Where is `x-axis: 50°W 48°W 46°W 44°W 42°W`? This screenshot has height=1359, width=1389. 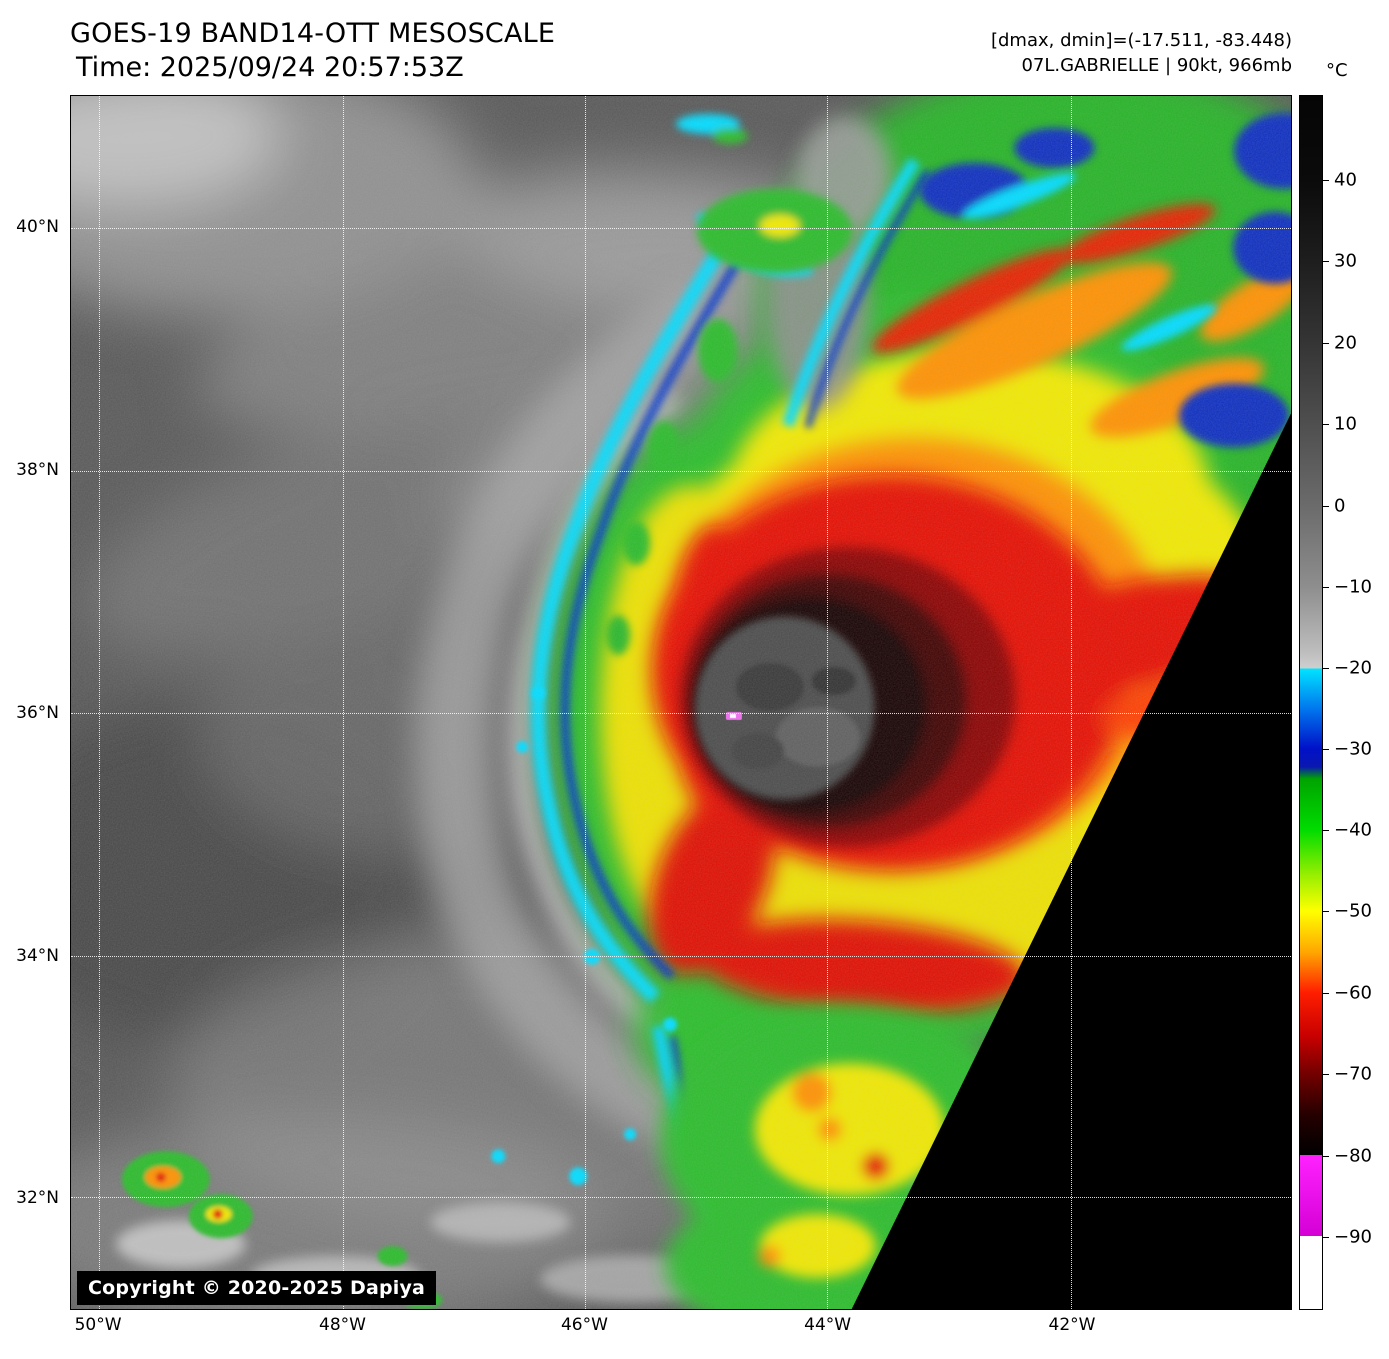 x-axis: 50°W 48°W 46°W 44°W 42°W is located at coordinates (681, 1329).